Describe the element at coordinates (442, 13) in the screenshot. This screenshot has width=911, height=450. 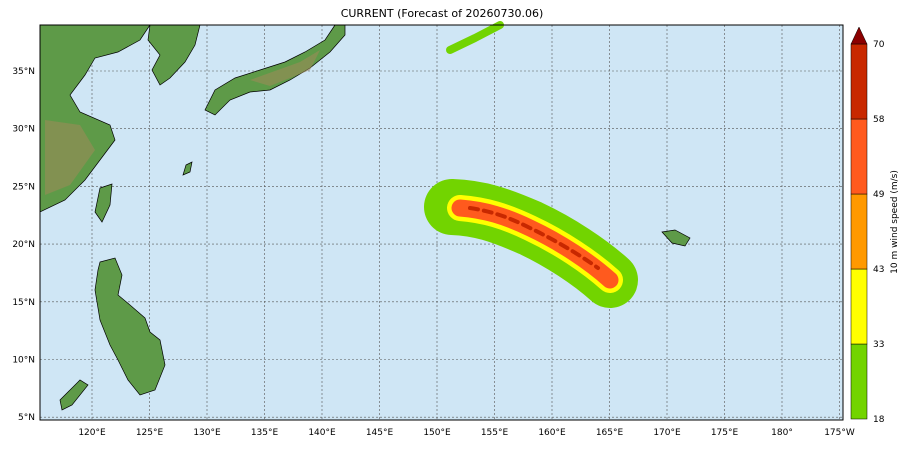
I see `title: CURRENT (Forecast of 20260730.06)` at that location.